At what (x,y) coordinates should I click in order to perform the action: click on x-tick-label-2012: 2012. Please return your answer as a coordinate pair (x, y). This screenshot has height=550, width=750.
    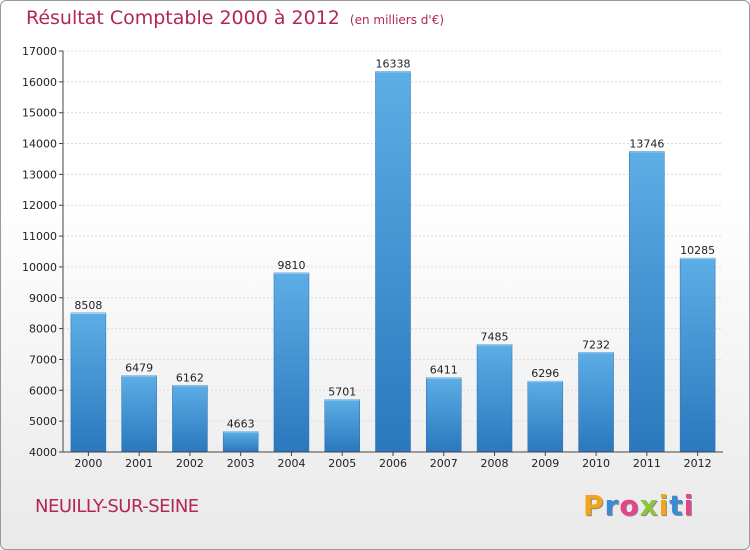
    Looking at the image, I should click on (698, 463).